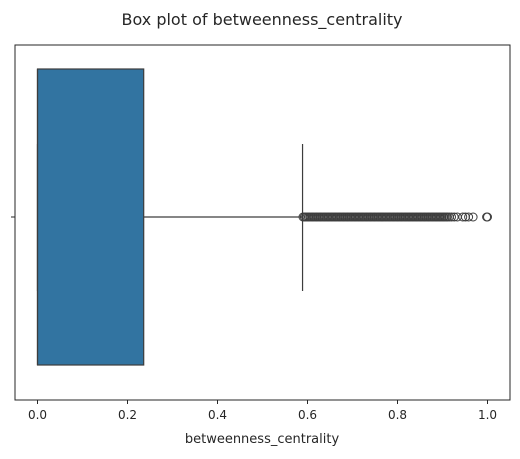  What do you see at coordinates (217, 415) in the screenshot?
I see `x-tick-label: 0.4` at bounding box center [217, 415].